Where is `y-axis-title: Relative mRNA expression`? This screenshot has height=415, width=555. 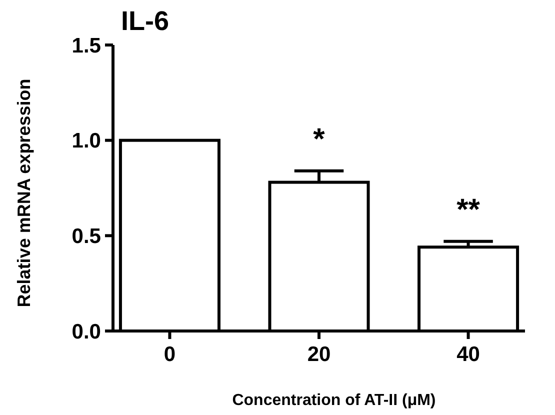
y-axis-title: Relative mRNA expression is located at coordinates (24, 193).